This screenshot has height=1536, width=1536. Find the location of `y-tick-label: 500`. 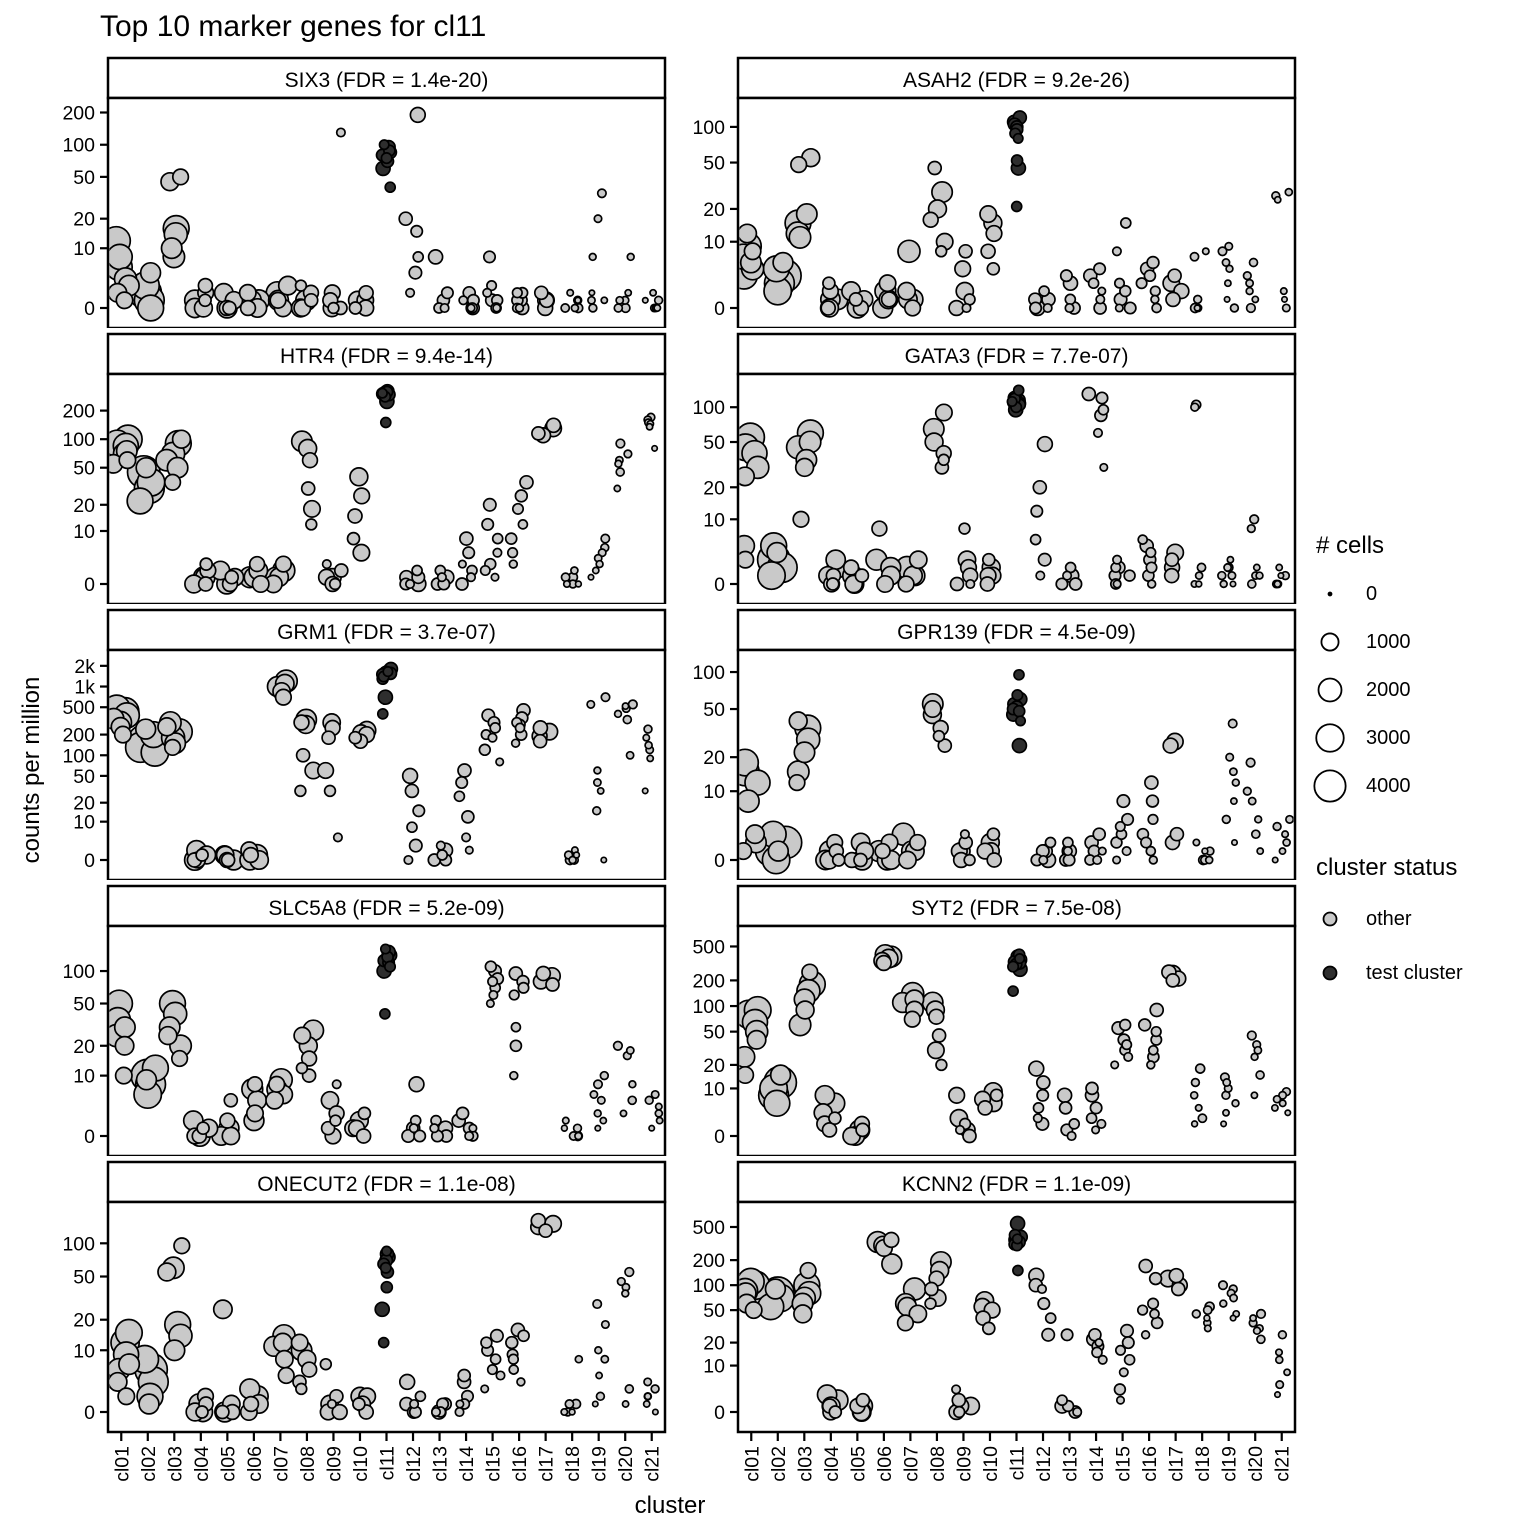

y-tick-label: 500 is located at coordinates (708, 947).